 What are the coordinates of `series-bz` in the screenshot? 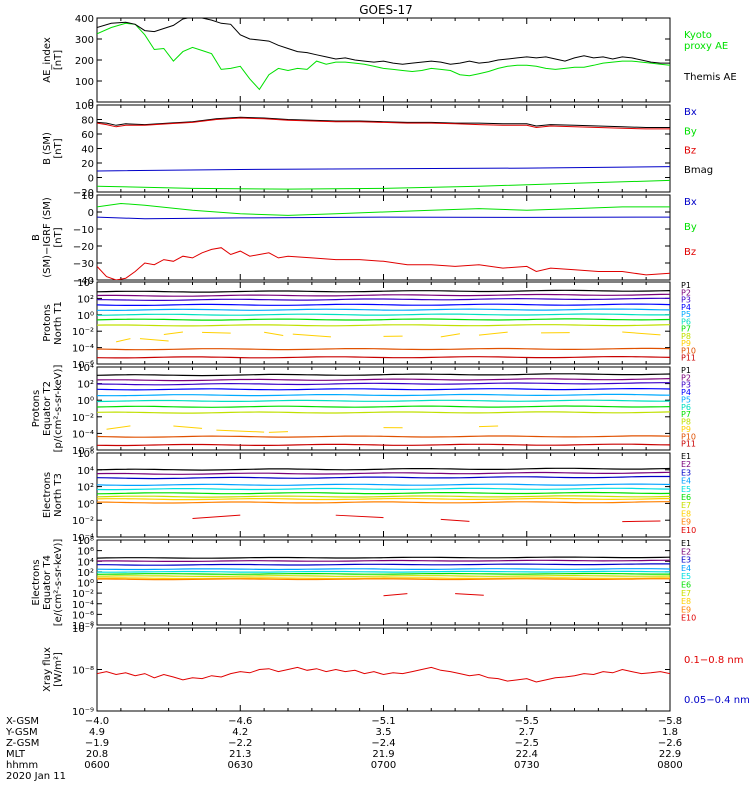 It's located at (383, 263).